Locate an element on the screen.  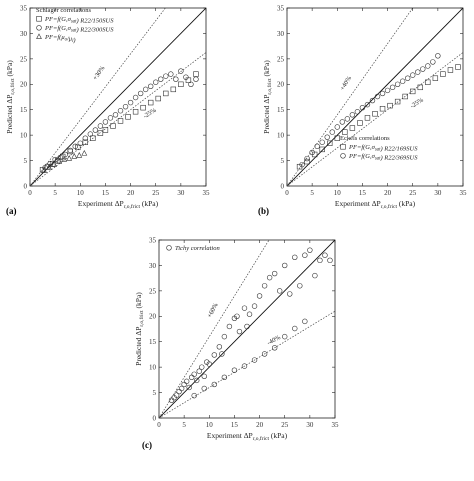
x-tick-label: 15 is located at coordinates (363, 193).